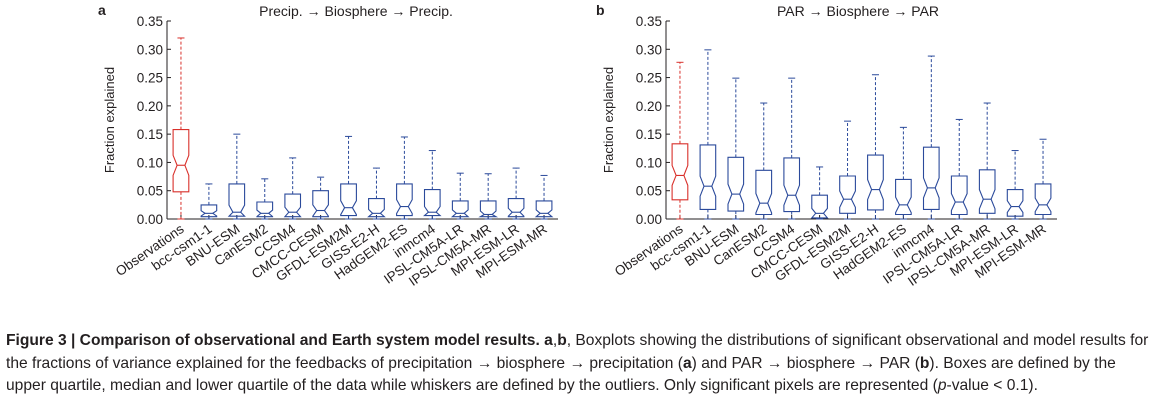  I want to click on panel-letter: b, so click(600, 10).